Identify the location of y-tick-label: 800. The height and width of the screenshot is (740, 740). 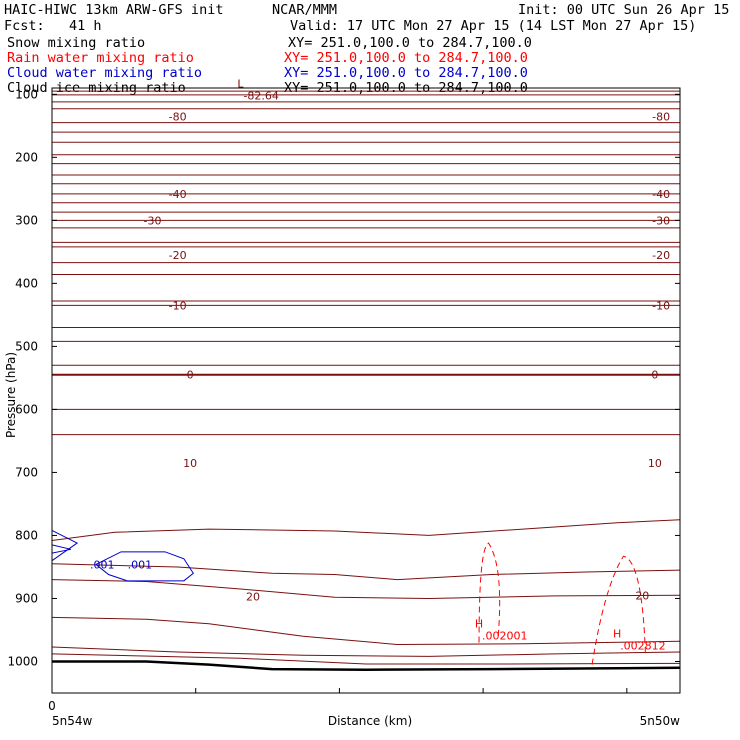
(26, 535).